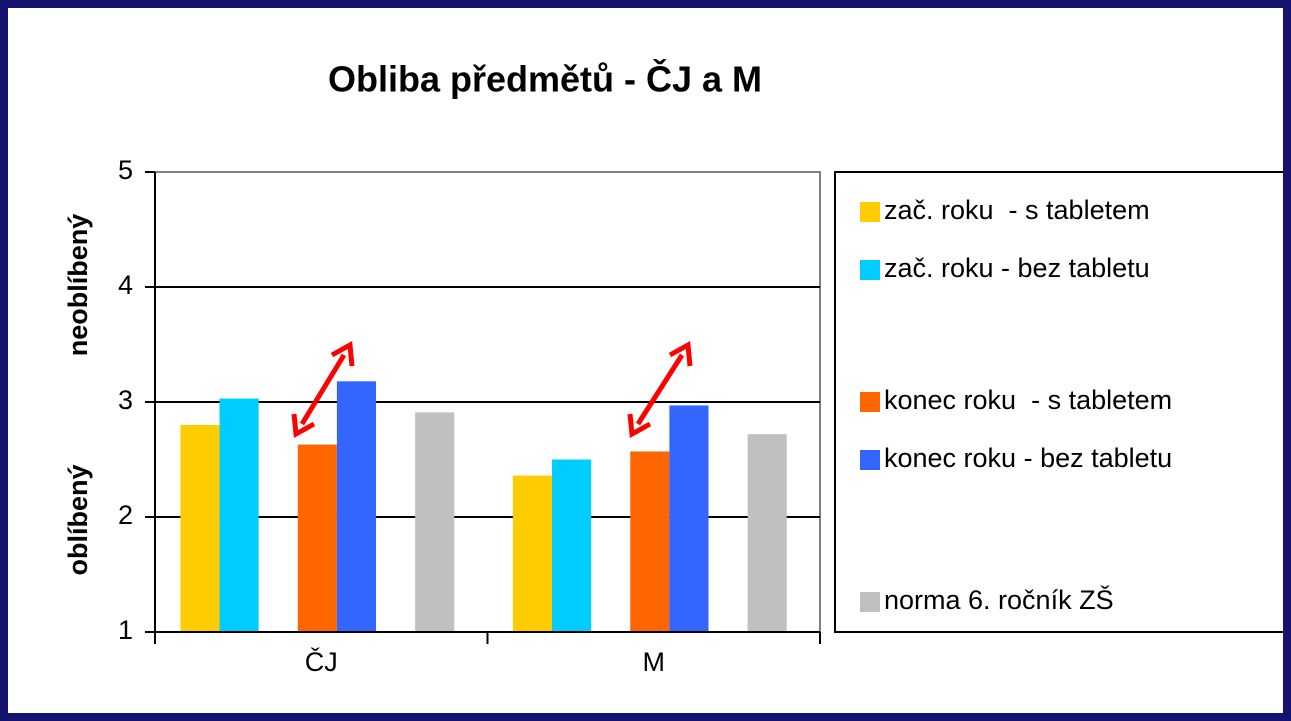 This screenshot has width=1291, height=721. Describe the element at coordinates (321, 661) in the screenshot. I see `x-tick-label: ČJ` at that location.